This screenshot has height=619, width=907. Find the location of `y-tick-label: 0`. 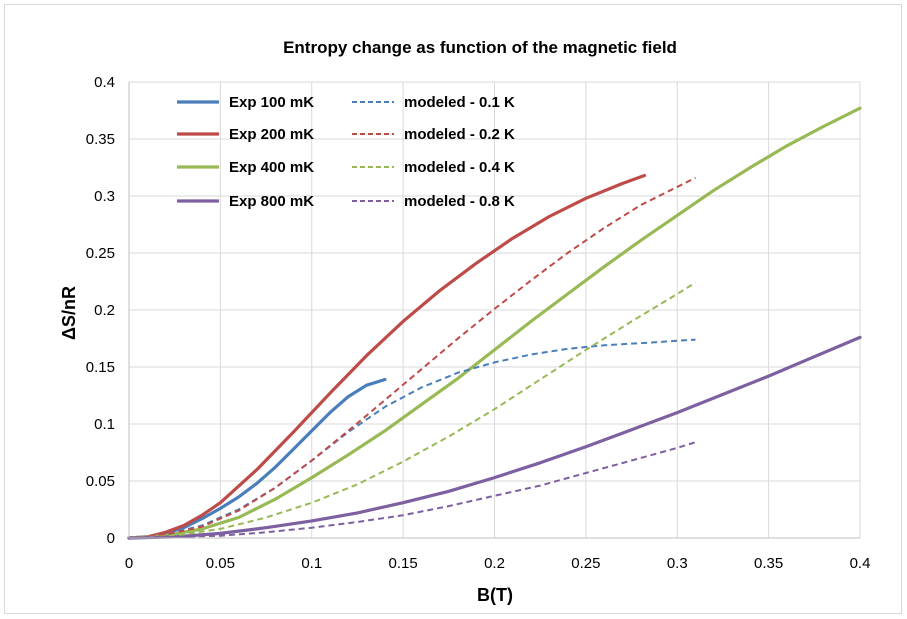

y-tick-label: 0 is located at coordinates (111, 538).